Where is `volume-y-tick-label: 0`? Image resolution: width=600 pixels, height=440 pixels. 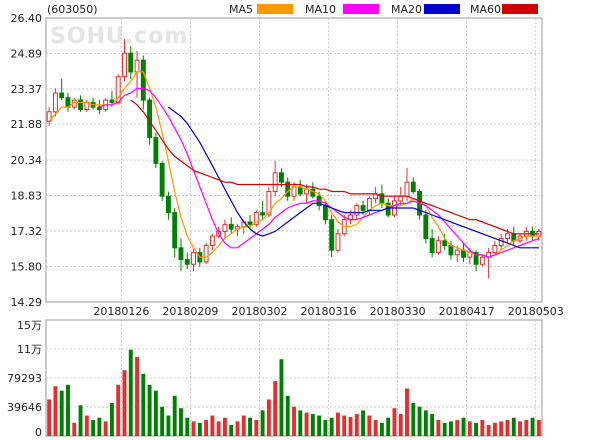 volume-y-tick-label: 0 is located at coordinates (38, 432).